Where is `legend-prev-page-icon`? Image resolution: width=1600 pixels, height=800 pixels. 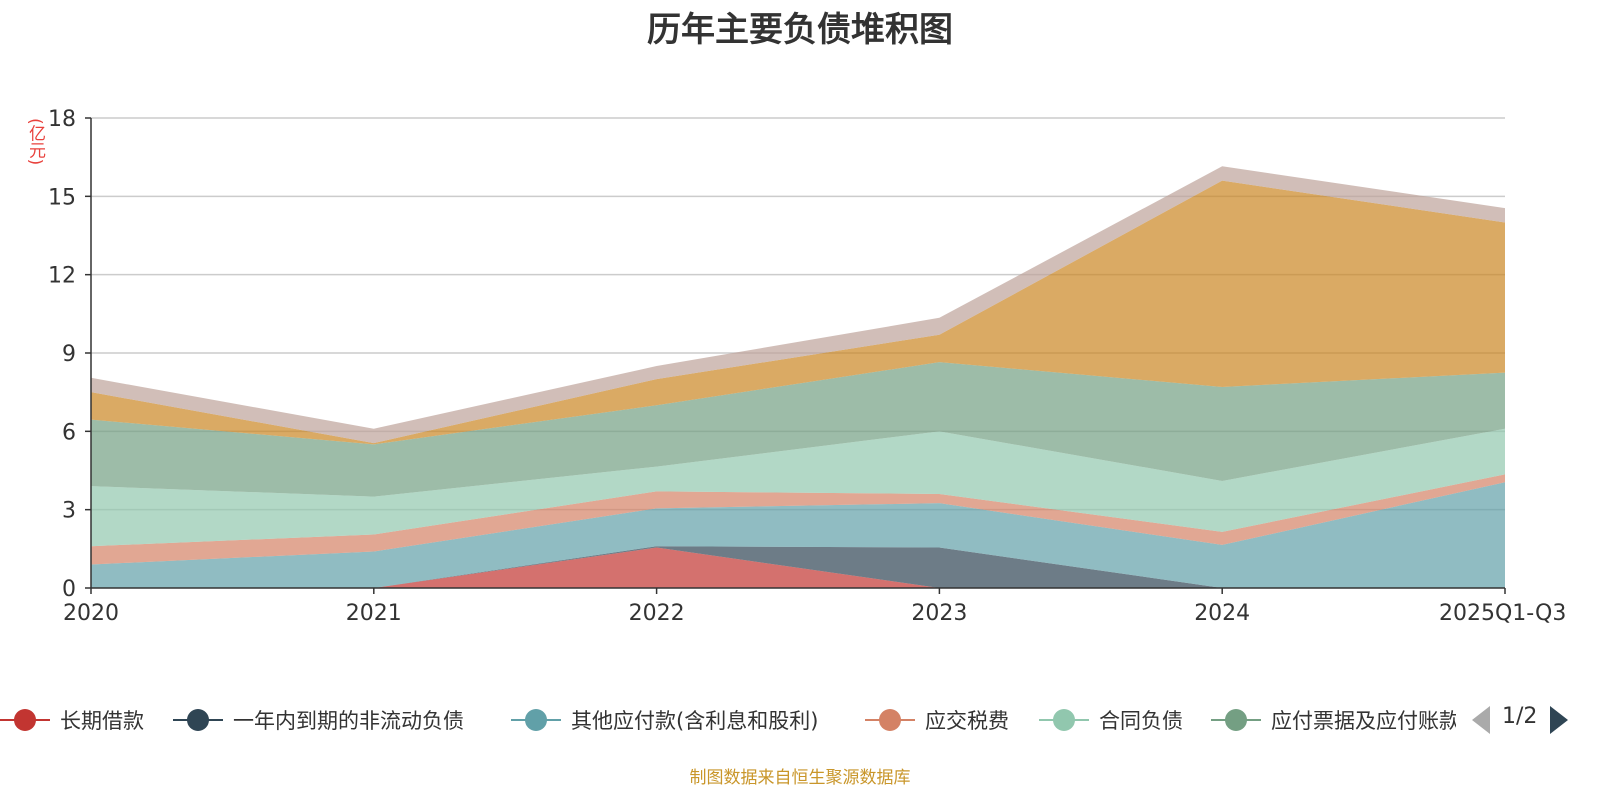 legend-prev-page-icon is located at coordinates (1481, 720).